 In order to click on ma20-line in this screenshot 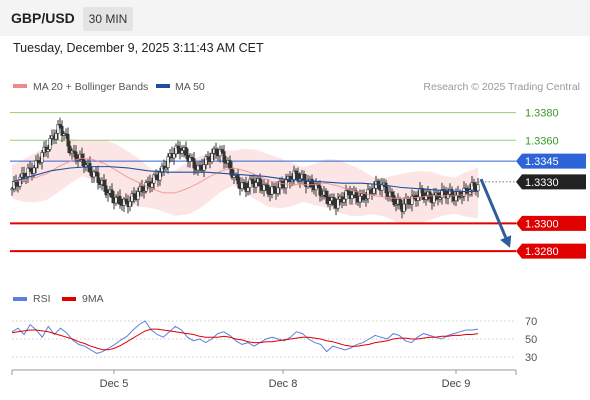, I will do `click(245, 178)`.